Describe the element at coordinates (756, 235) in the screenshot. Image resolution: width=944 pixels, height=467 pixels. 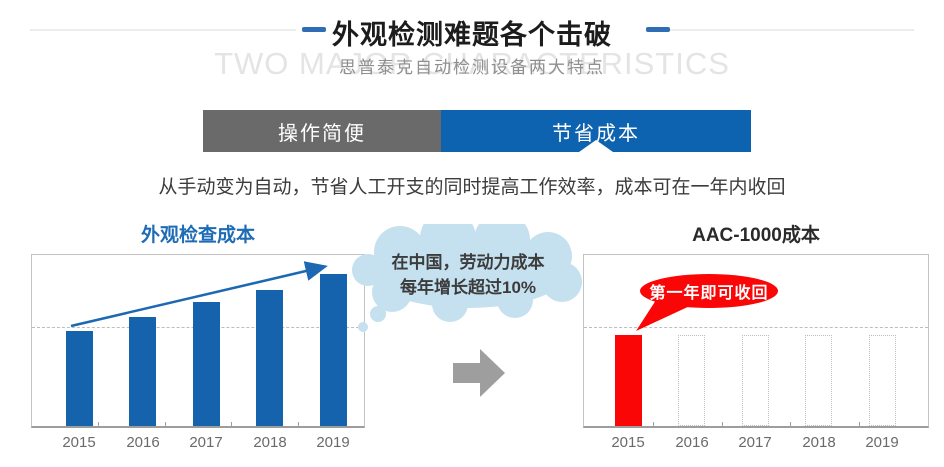
I see `right-chart-title: AAC-1000成本` at that location.